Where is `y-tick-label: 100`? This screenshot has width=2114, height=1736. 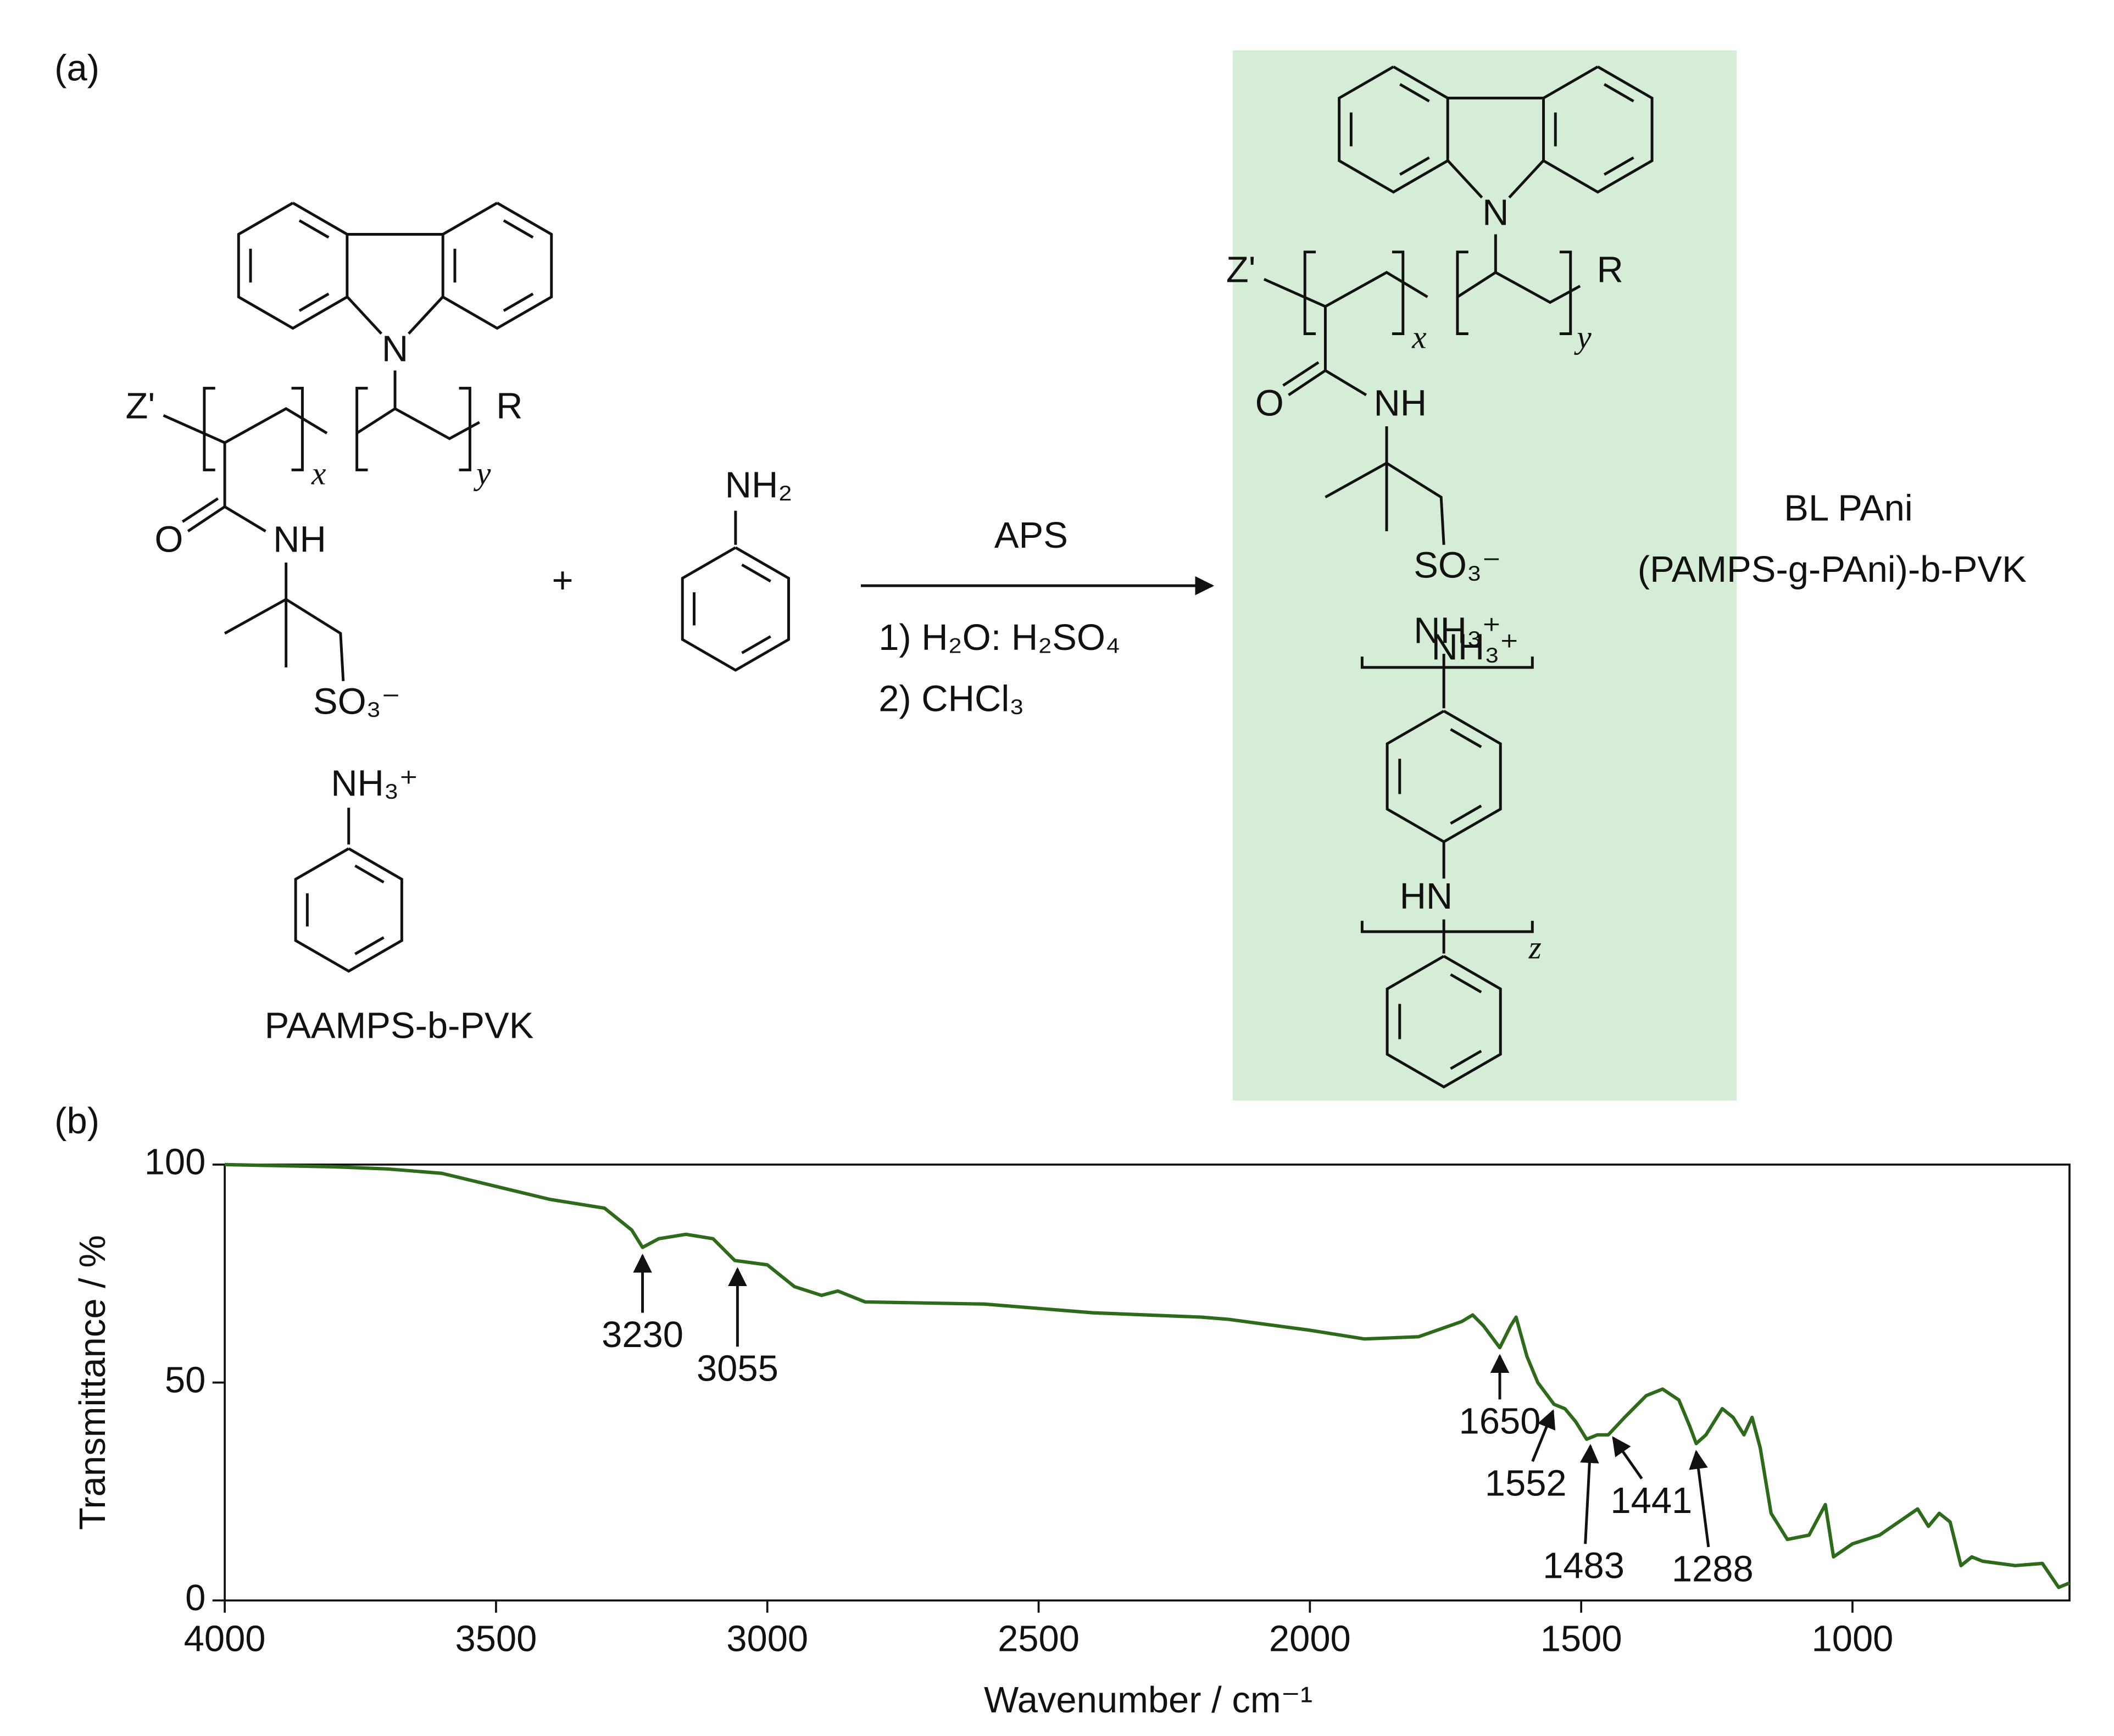 y-tick-label: 100 is located at coordinates (175, 1162).